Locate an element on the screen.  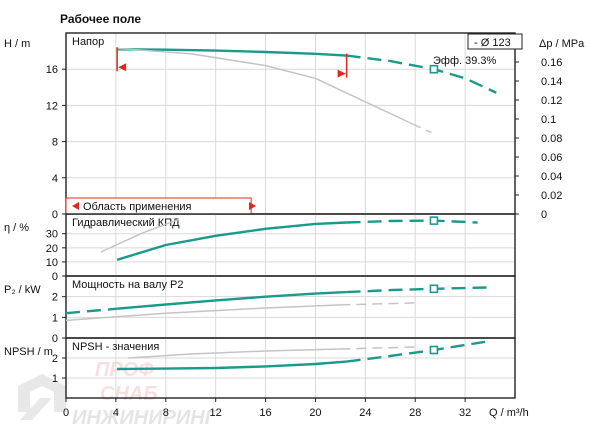
y2-tick-label: 0.1 is located at coordinates (548, 120).